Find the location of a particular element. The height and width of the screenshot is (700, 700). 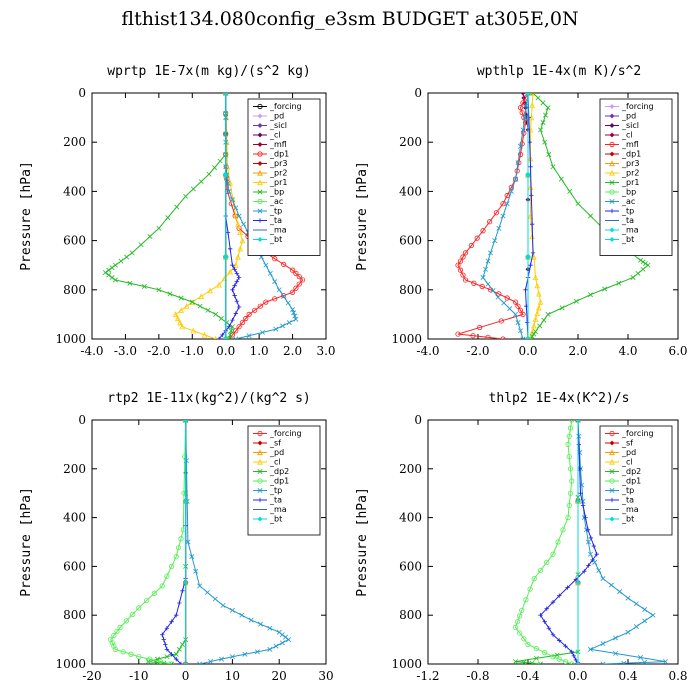

chart-title: rtp2 1E-11x(kg^2)/(kg^2 s) is located at coordinates (209, 398).